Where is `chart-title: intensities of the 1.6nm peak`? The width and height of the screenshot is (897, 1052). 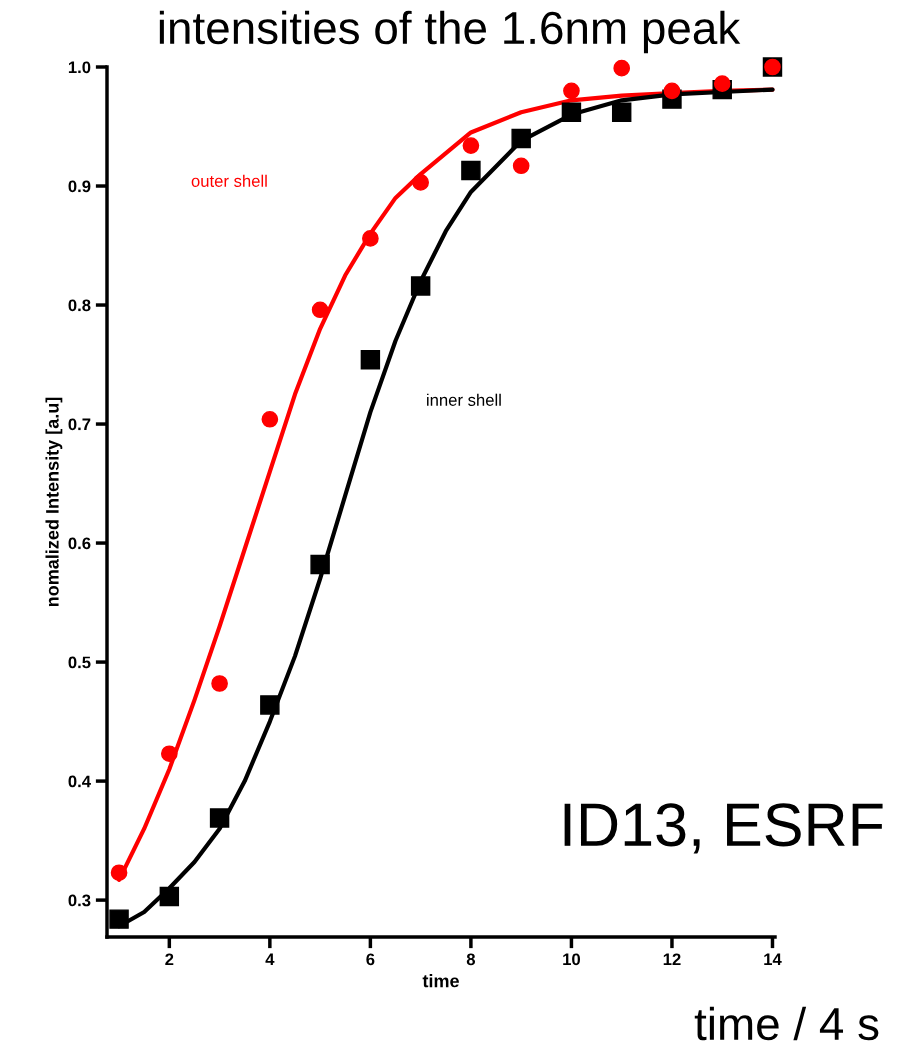 chart-title: intensities of the 1.6nm peak is located at coordinates (450, 32).